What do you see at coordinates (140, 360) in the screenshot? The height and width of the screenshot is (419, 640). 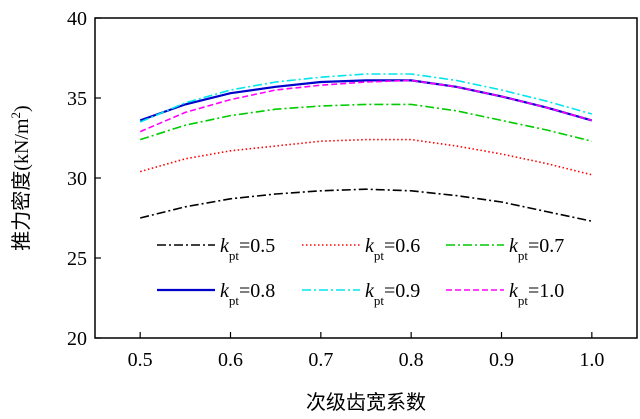 I see `x-tick-label: 0.5` at bounding box center [140, 360].